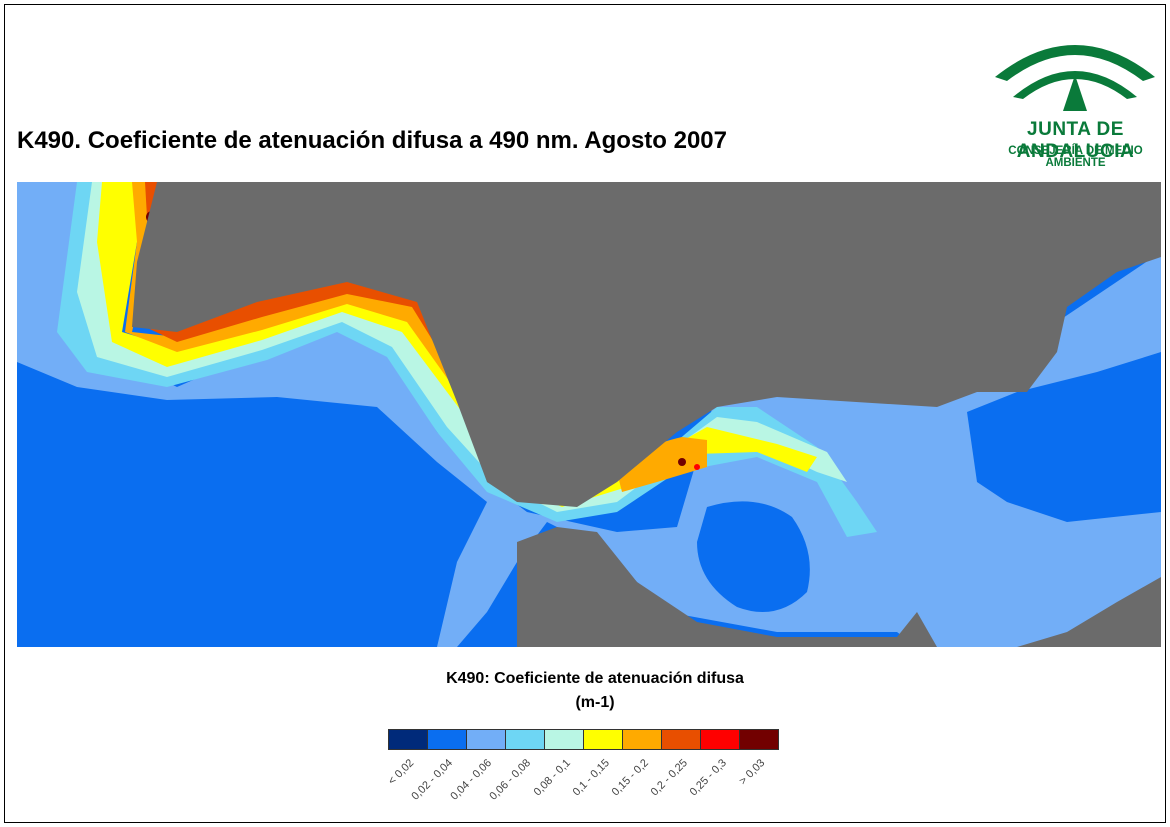 This screenshot has width=1170, height=827. Describe the element at coordinates (630, 778) in the screenshot. I see `legend-label: 0,15 - 0,2` at that location.